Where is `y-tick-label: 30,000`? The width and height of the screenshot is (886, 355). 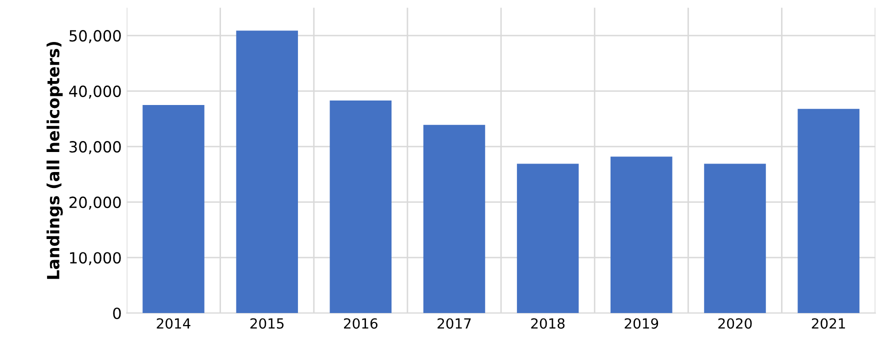
y-tick-label: 30,000 is located at coordinates (95, 147).